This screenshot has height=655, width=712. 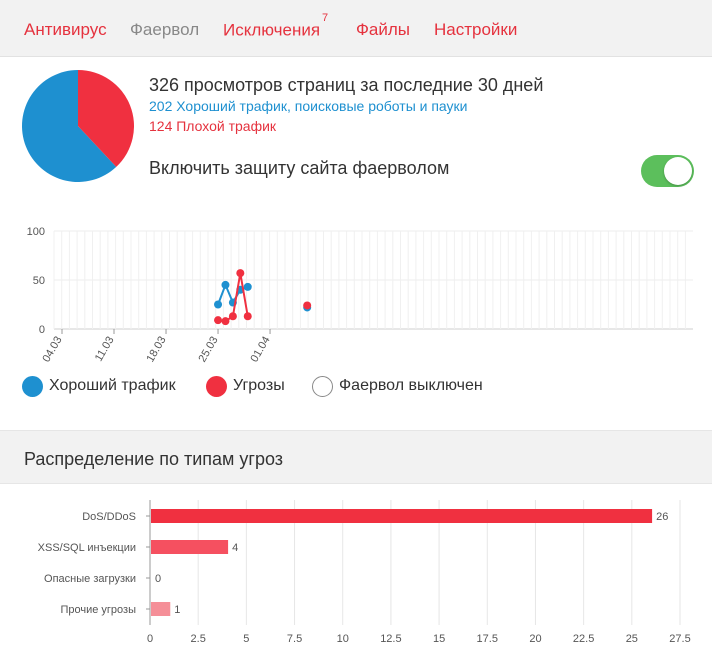 I want to click on legend-dot-good, so click(x=32, y=386).